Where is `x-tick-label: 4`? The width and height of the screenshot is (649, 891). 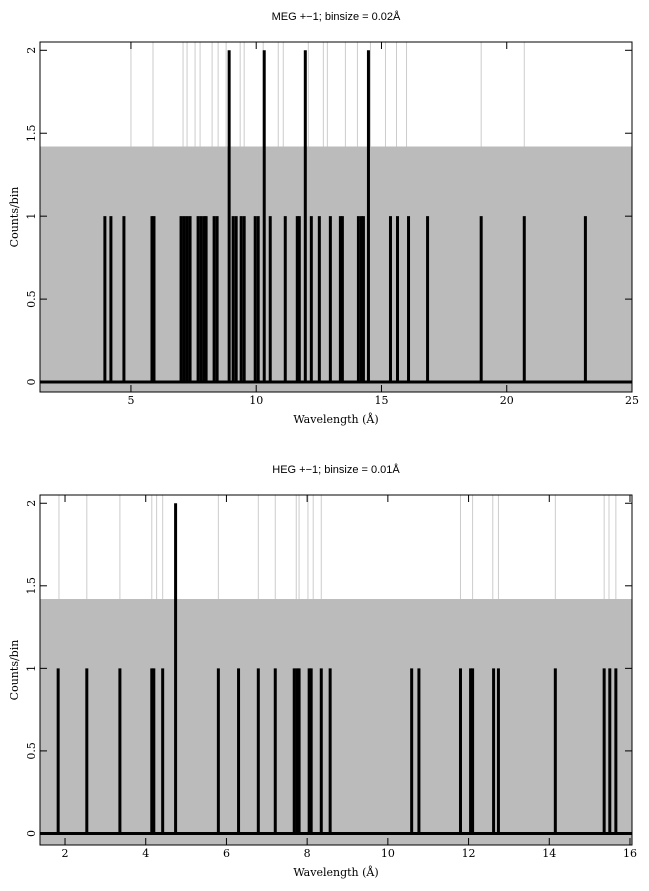
x-tick-label: 4 is located at coordinates (145, 853).